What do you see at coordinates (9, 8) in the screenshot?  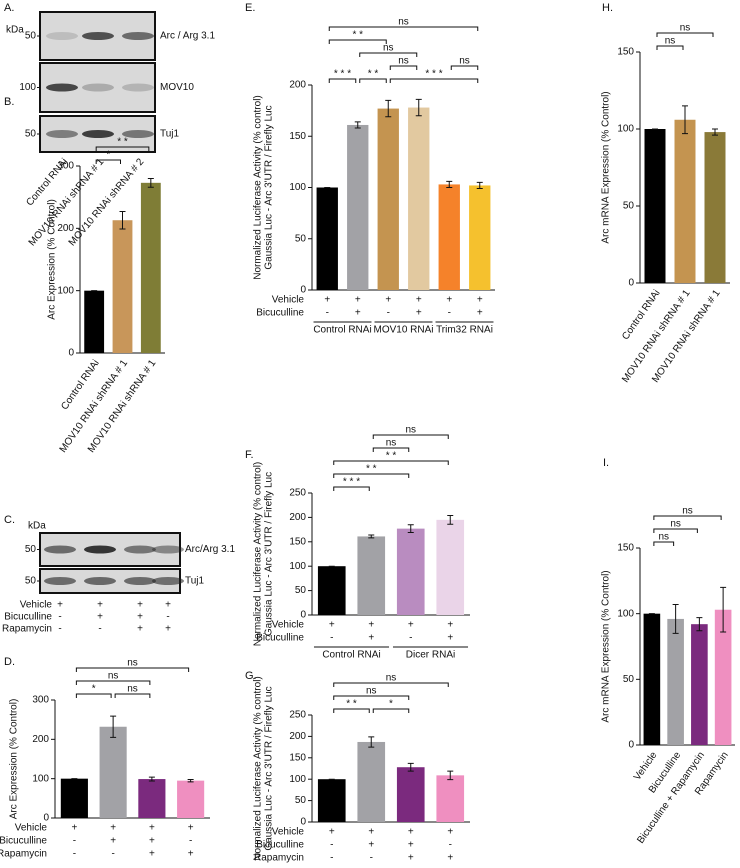 I see `panel-label: A.` at bounding box center [9, 8].